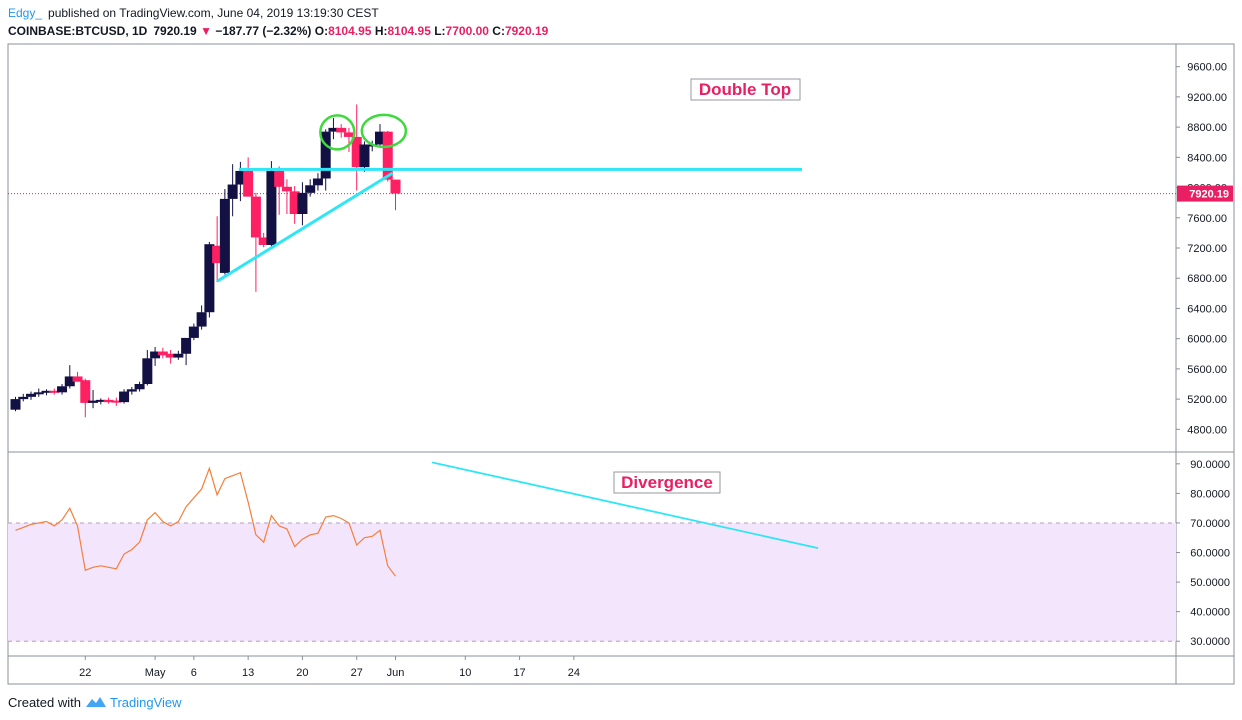 The height and width of the screenshot is (720, 1242). I want to click on price-tick-label: 4800.00, so click(1207, 430).